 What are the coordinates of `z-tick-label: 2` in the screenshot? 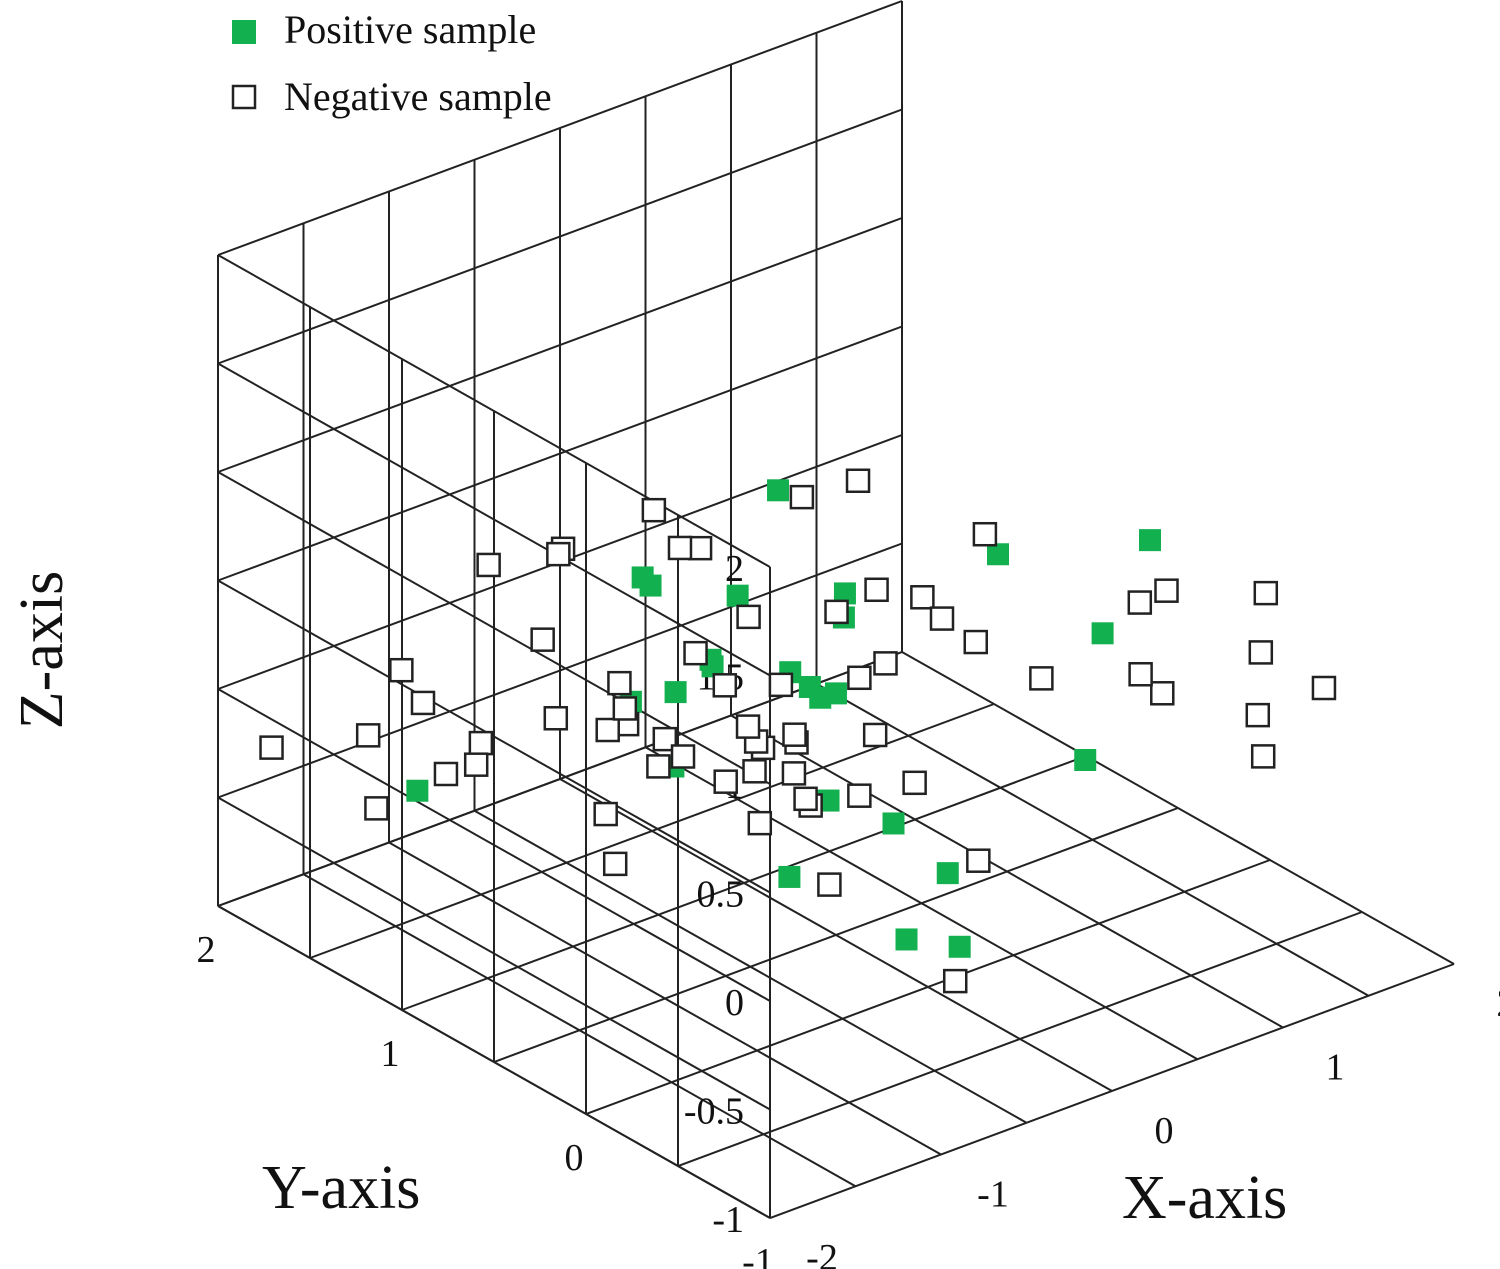 It's located at (734, 569).